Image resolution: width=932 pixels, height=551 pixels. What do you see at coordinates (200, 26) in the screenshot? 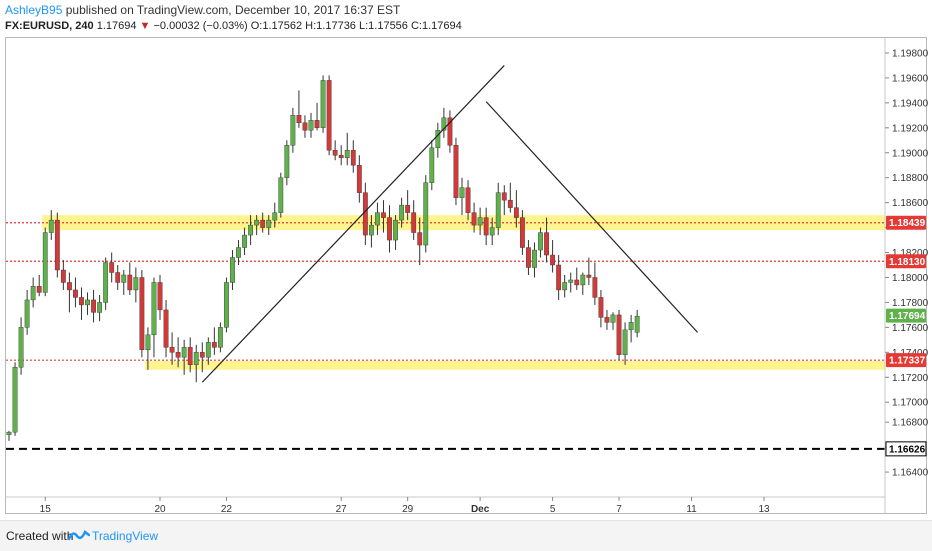
I see `price-change: −0.00032 (−0.03%)` at bounding box center [200, 26].